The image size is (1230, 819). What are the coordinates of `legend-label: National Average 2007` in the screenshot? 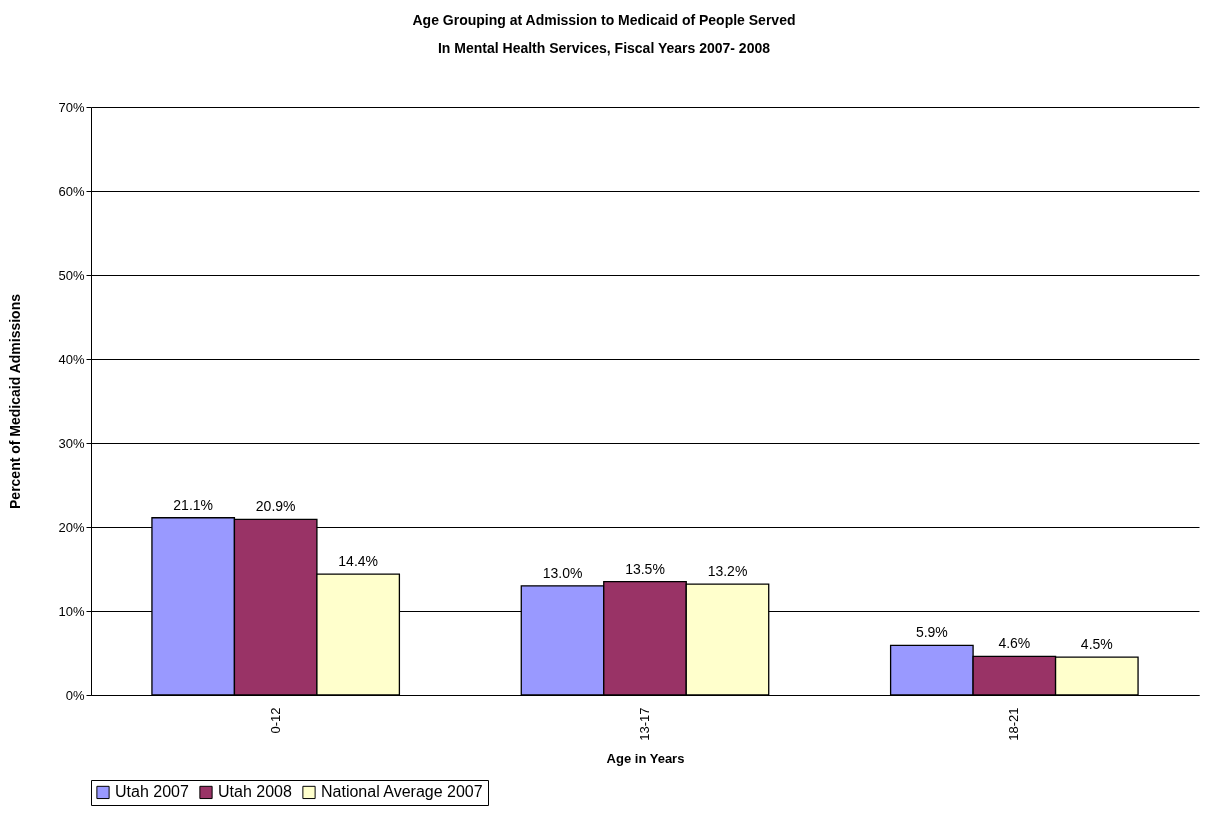 It's located at (402, 792).